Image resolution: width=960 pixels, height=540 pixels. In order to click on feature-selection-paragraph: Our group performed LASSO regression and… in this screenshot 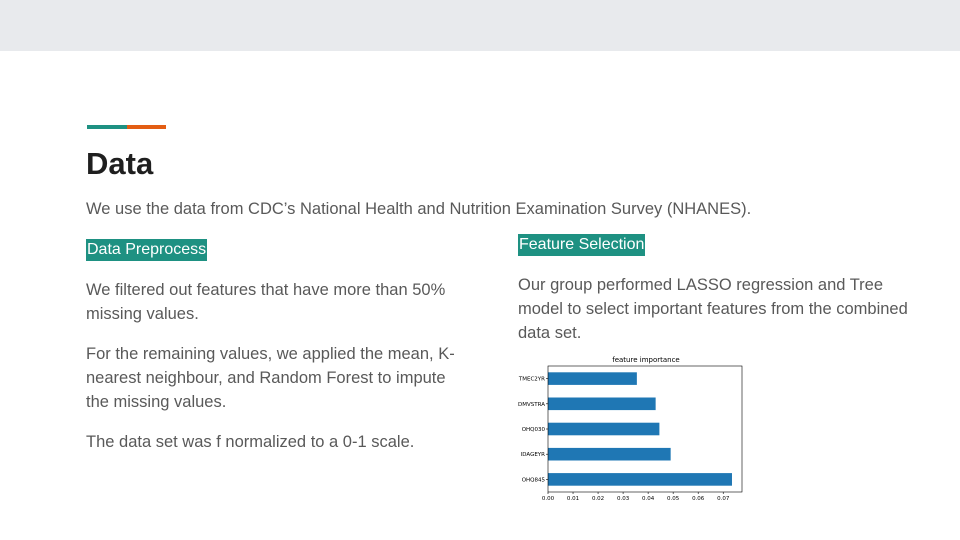, I will do `click(713, 309)`.